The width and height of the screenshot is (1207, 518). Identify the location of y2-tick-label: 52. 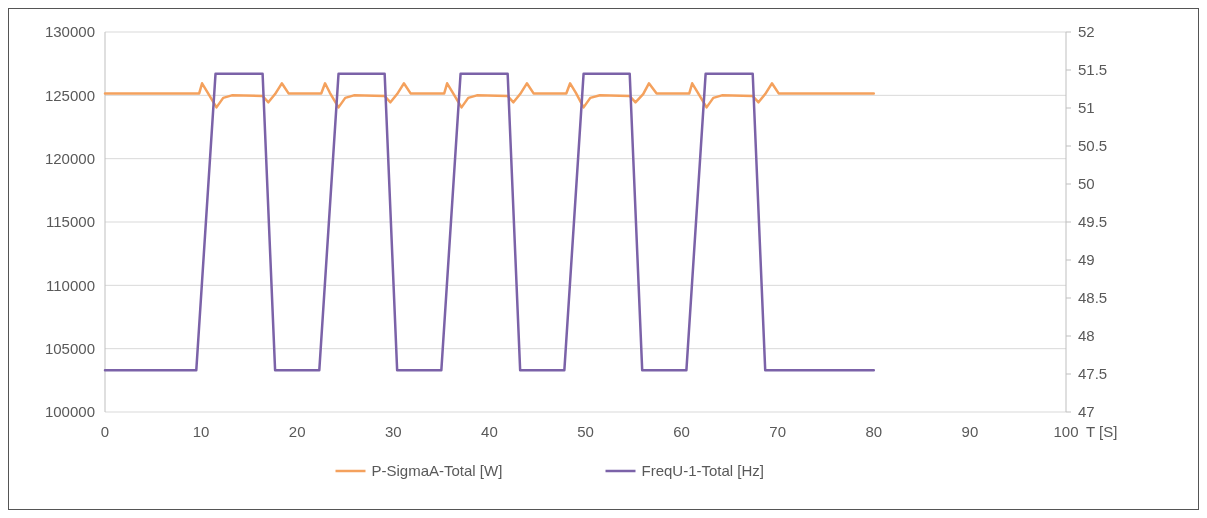
(1086, 32).